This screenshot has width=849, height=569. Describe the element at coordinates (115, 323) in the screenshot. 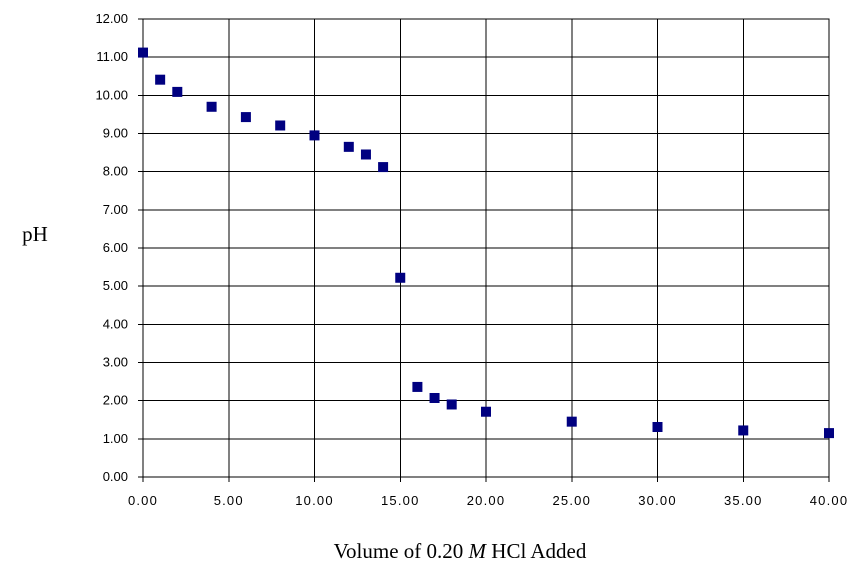

I see `y-tick-label: 4.00` at that location.